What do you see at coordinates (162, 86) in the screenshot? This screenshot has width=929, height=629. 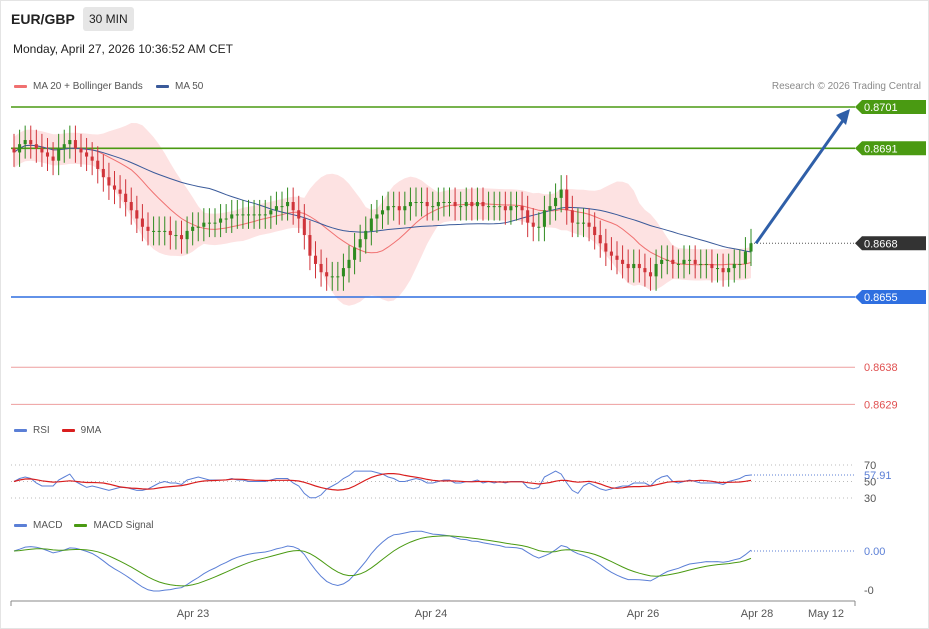 I see `ma50-swatch` at bounding box center [162, 86].